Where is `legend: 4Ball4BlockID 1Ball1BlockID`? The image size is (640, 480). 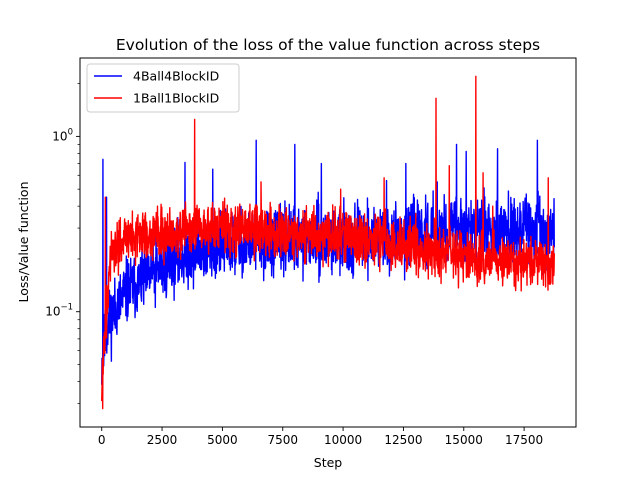
legend: 4Ball4BlockID 1Ball1BlockID is located at coordinates (163, 88).